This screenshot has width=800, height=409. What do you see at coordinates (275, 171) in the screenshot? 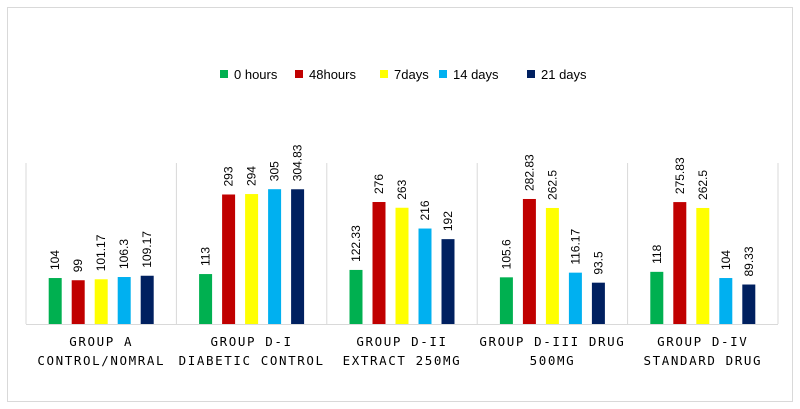
I see `data-label-1-3: 305` at bounding box center [275, 171].